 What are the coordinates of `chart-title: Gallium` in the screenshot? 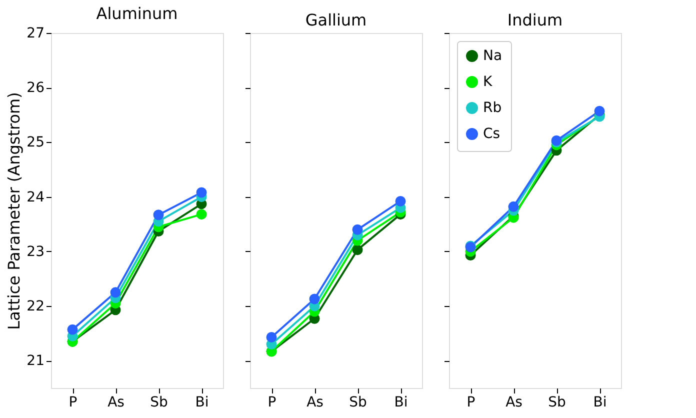 It's located at (336, 20).